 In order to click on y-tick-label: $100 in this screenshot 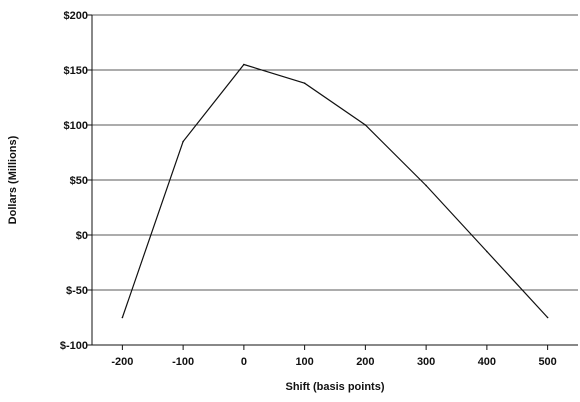, I will do `click(76, 126)`.